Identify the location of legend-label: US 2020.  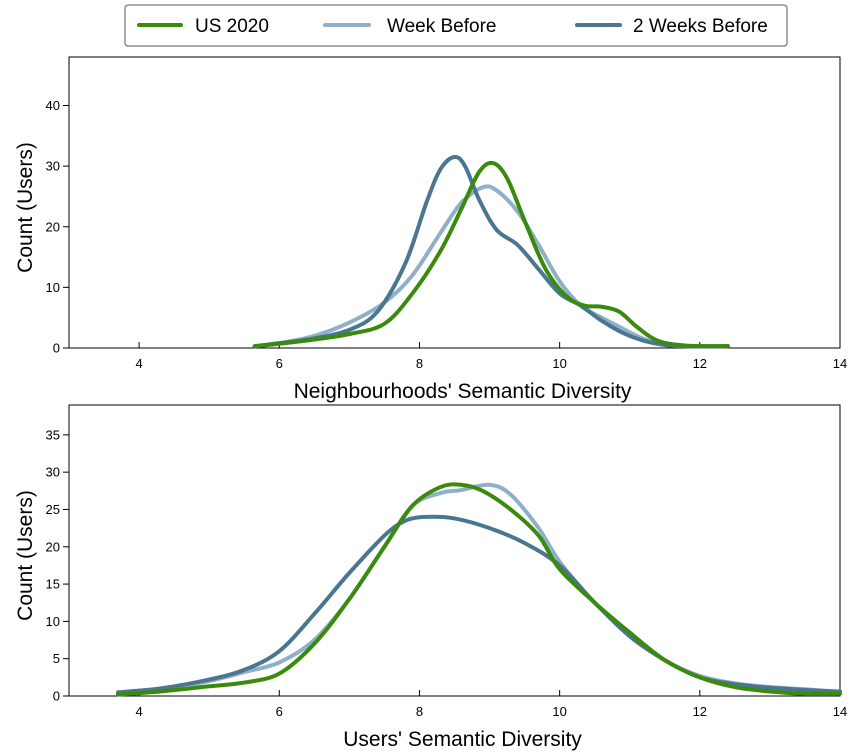
(232, 26).